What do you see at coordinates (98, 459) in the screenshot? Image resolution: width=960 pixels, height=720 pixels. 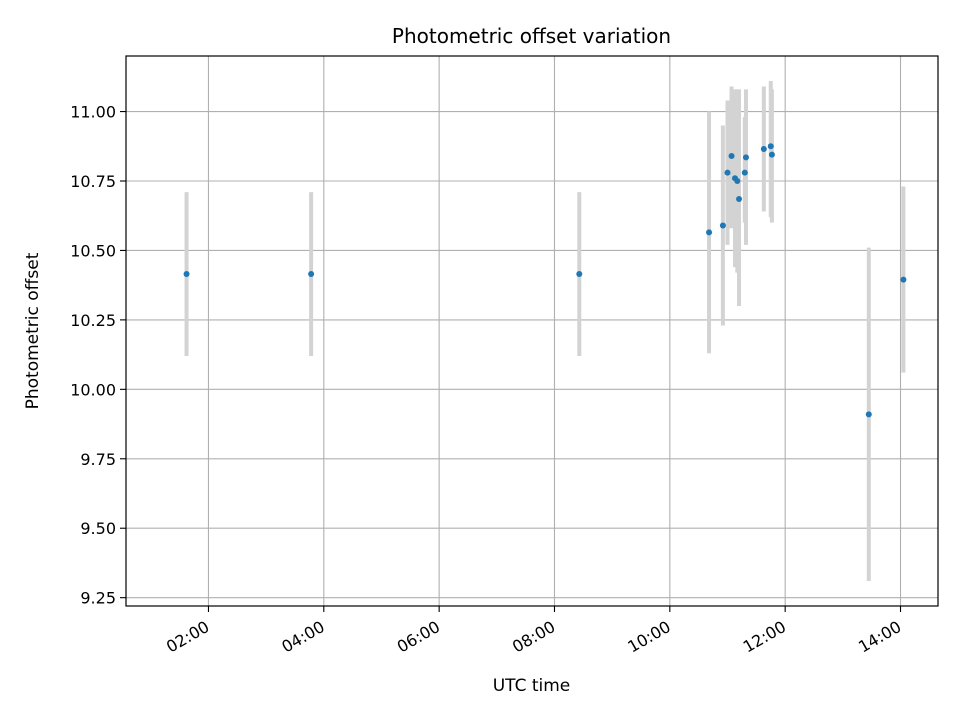 I see `y-tick-label: 9.75` at bounding box center [98, 459].